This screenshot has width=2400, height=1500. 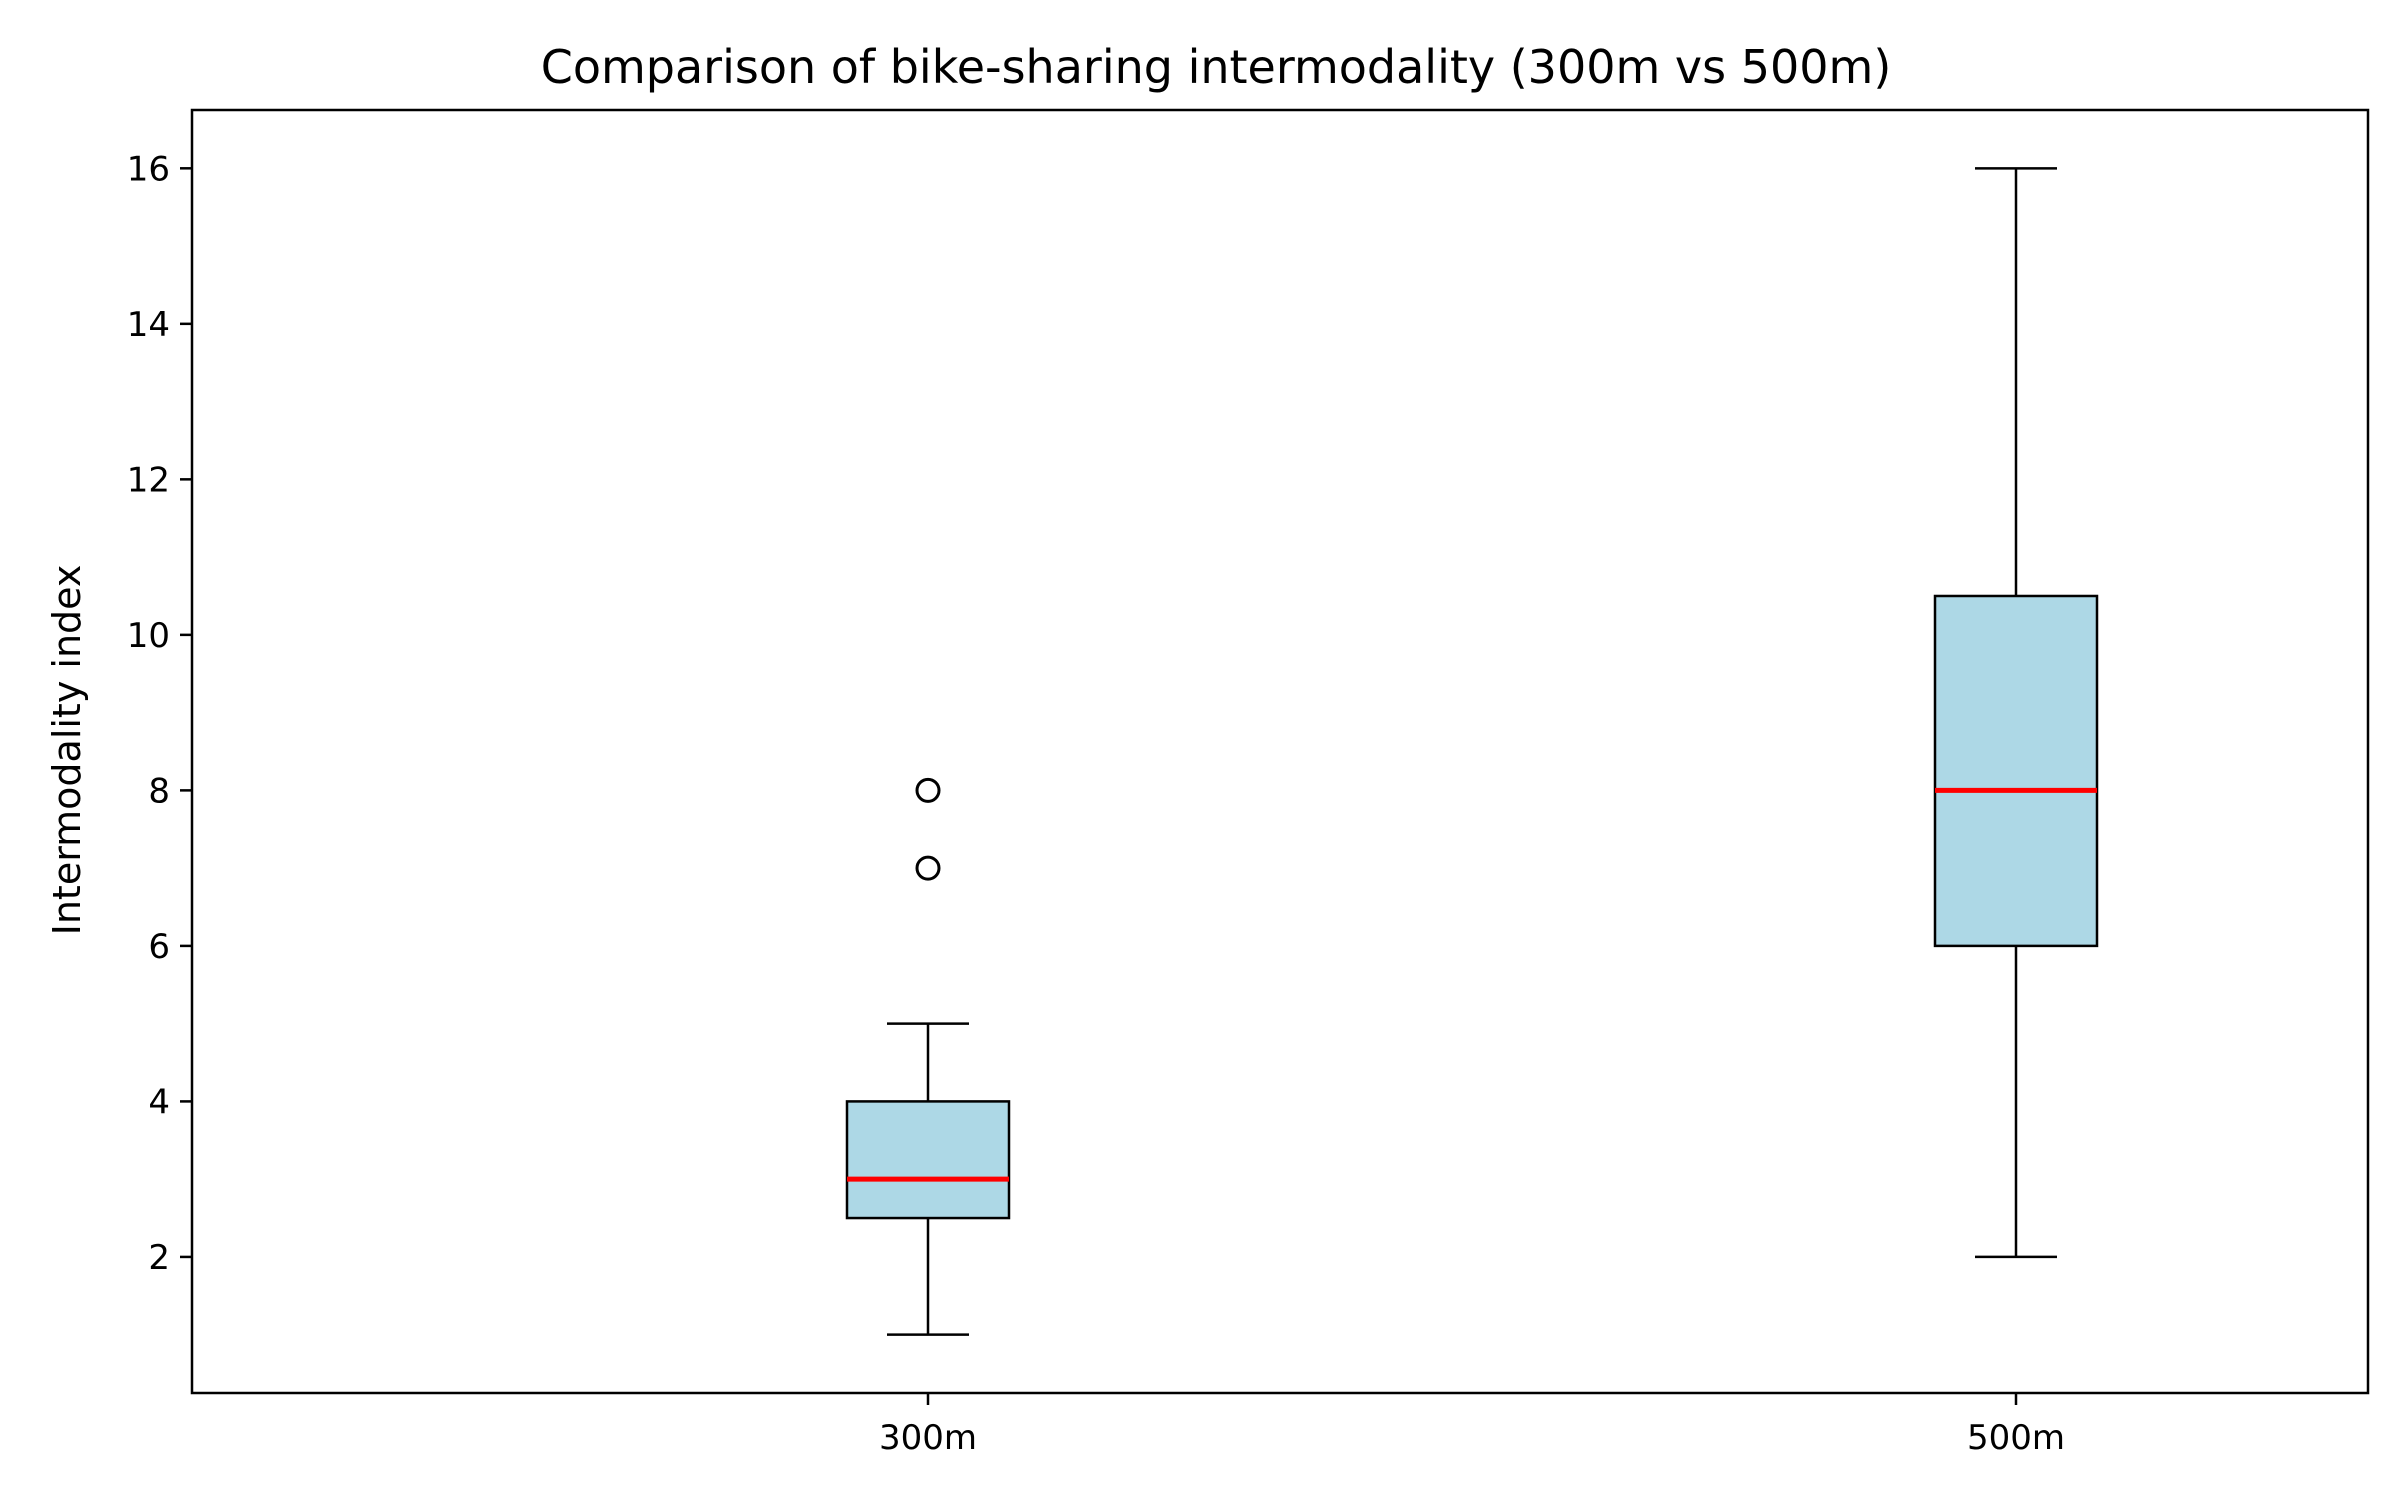 What do you see at coordinates (148, 636) in the screenshot?
I see `y-tick-label: 10` at bounding box center [148, 636].